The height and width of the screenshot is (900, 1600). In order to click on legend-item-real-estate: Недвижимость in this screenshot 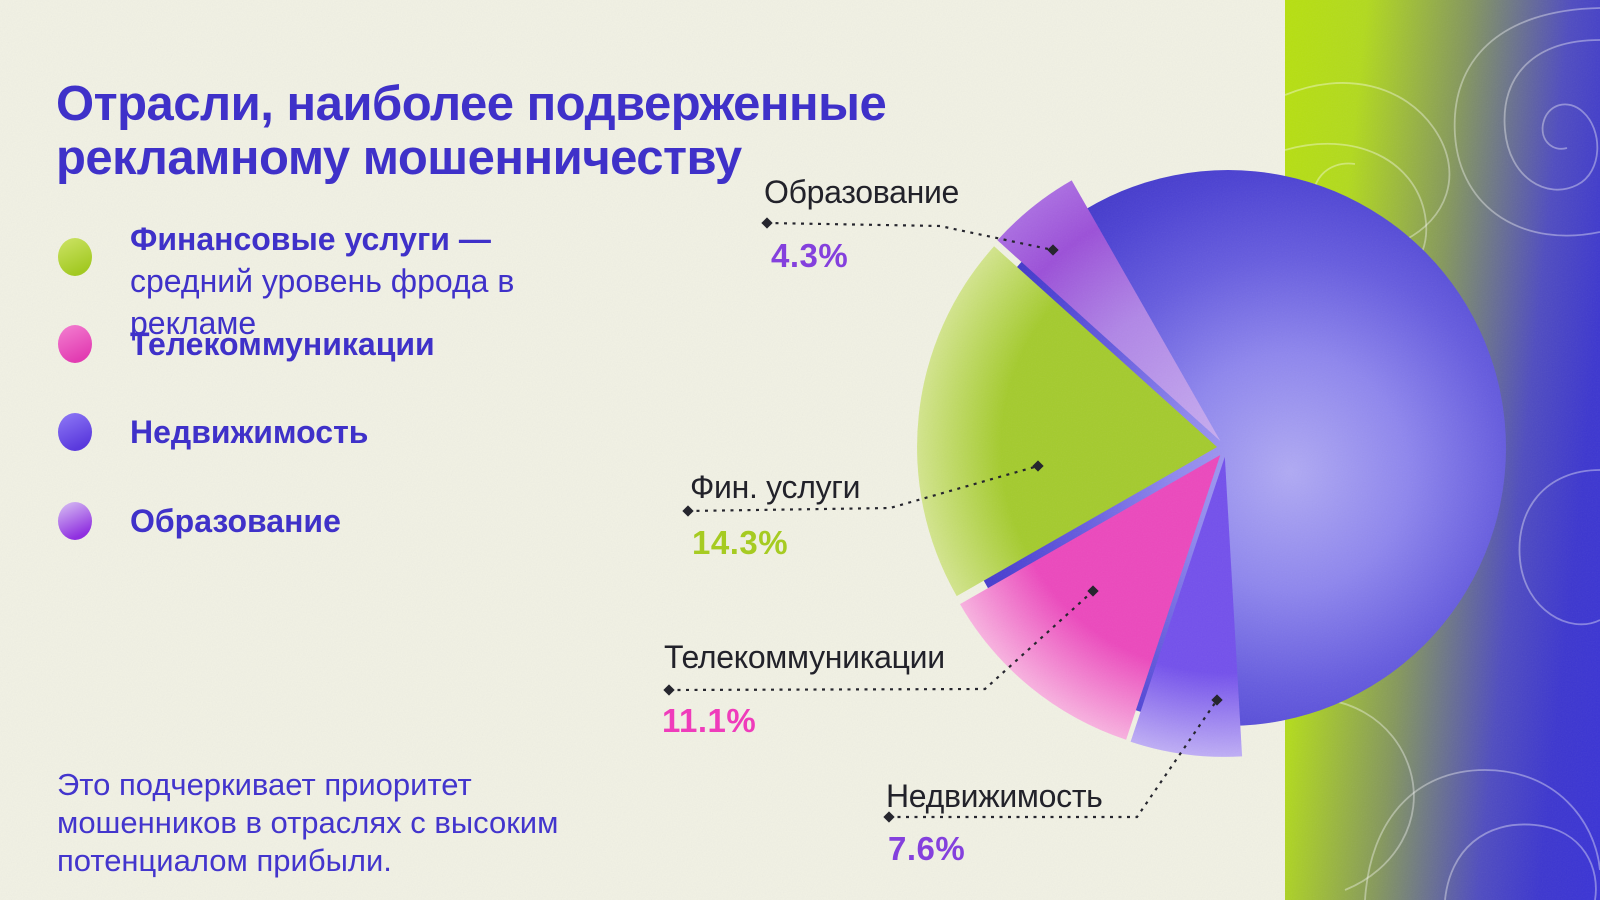, I will do `click(213, 432)`.